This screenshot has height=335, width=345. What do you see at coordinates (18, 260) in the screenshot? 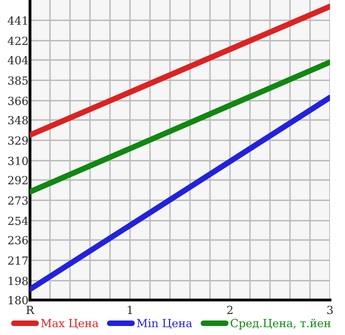
I see `y-tick-label: 217` at bounding box center [18, 260].